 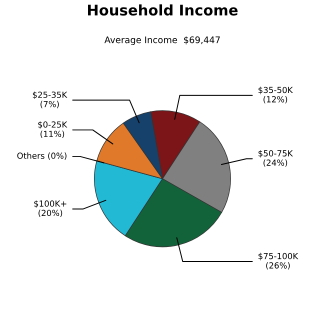 What do you see at coordinates (50, 95) in the screenshot?
I see `slice-label: $25-35K` at bounding box center [50, 95].